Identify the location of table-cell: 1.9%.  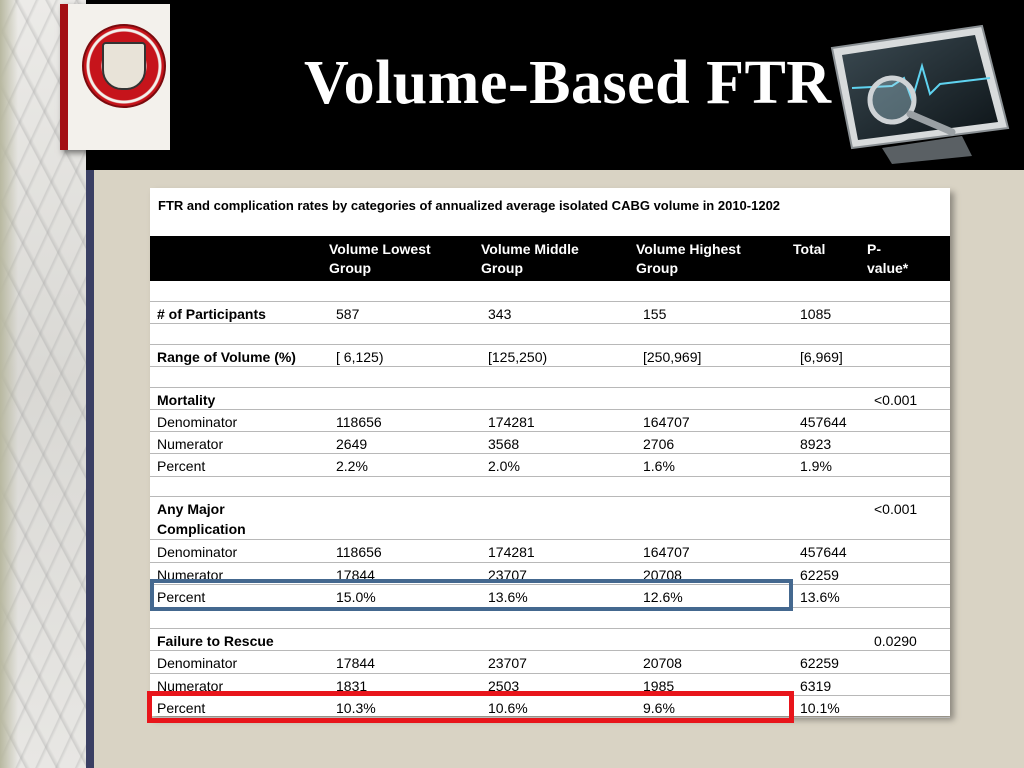
(816, 466).